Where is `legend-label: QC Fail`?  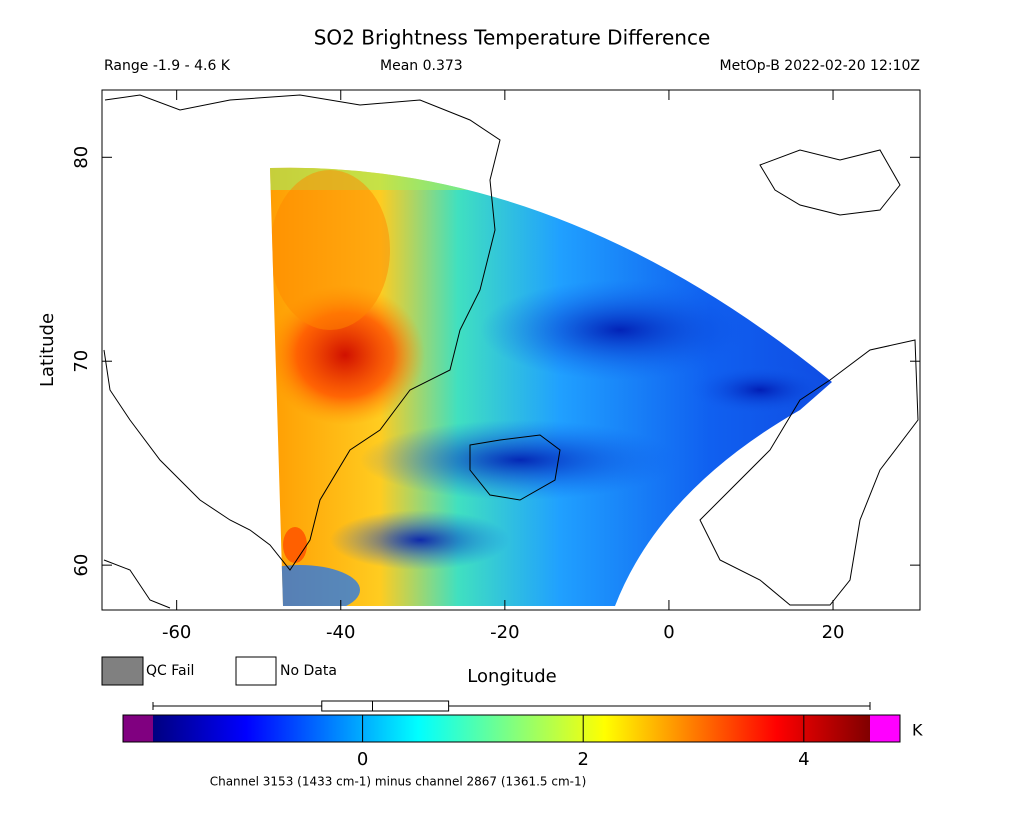
legend-label: QC Fail is located at coordinates (170, 671).